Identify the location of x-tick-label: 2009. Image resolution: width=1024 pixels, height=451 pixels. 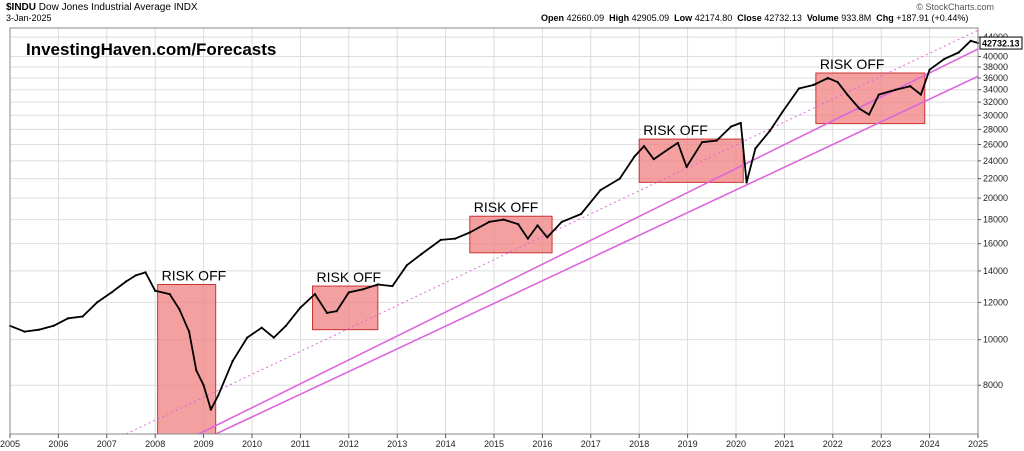
(204, 444).